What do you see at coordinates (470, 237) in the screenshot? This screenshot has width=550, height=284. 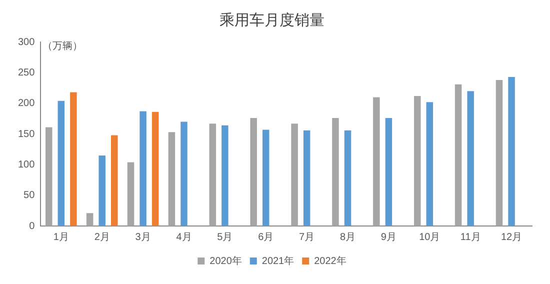 I see `x-tick-label: 11月` at bounding box center [470, 237].